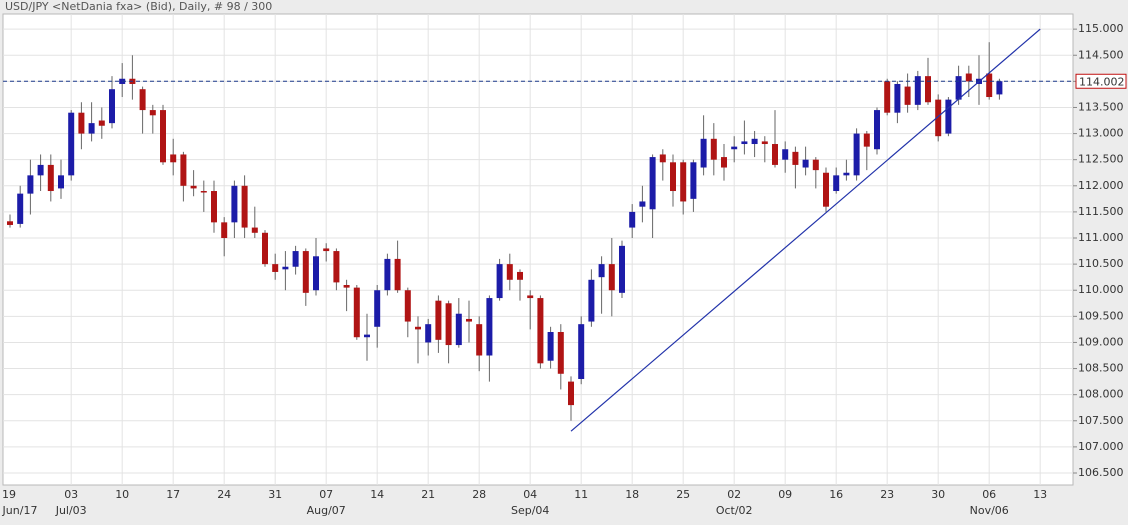 The image size is (1128, 525). What do you see at coordinates (377, 494) in the screenshot?
I see `x-tick-label: 14` at bounding box center [377, 494].